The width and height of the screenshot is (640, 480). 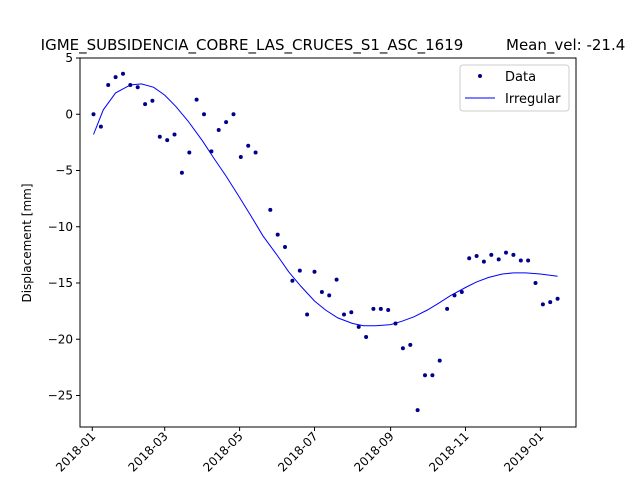 What do you see at coordinates (64, 171) in the screenshot?
I see `y-tick-label: −5` at bounding box center [64, 171].